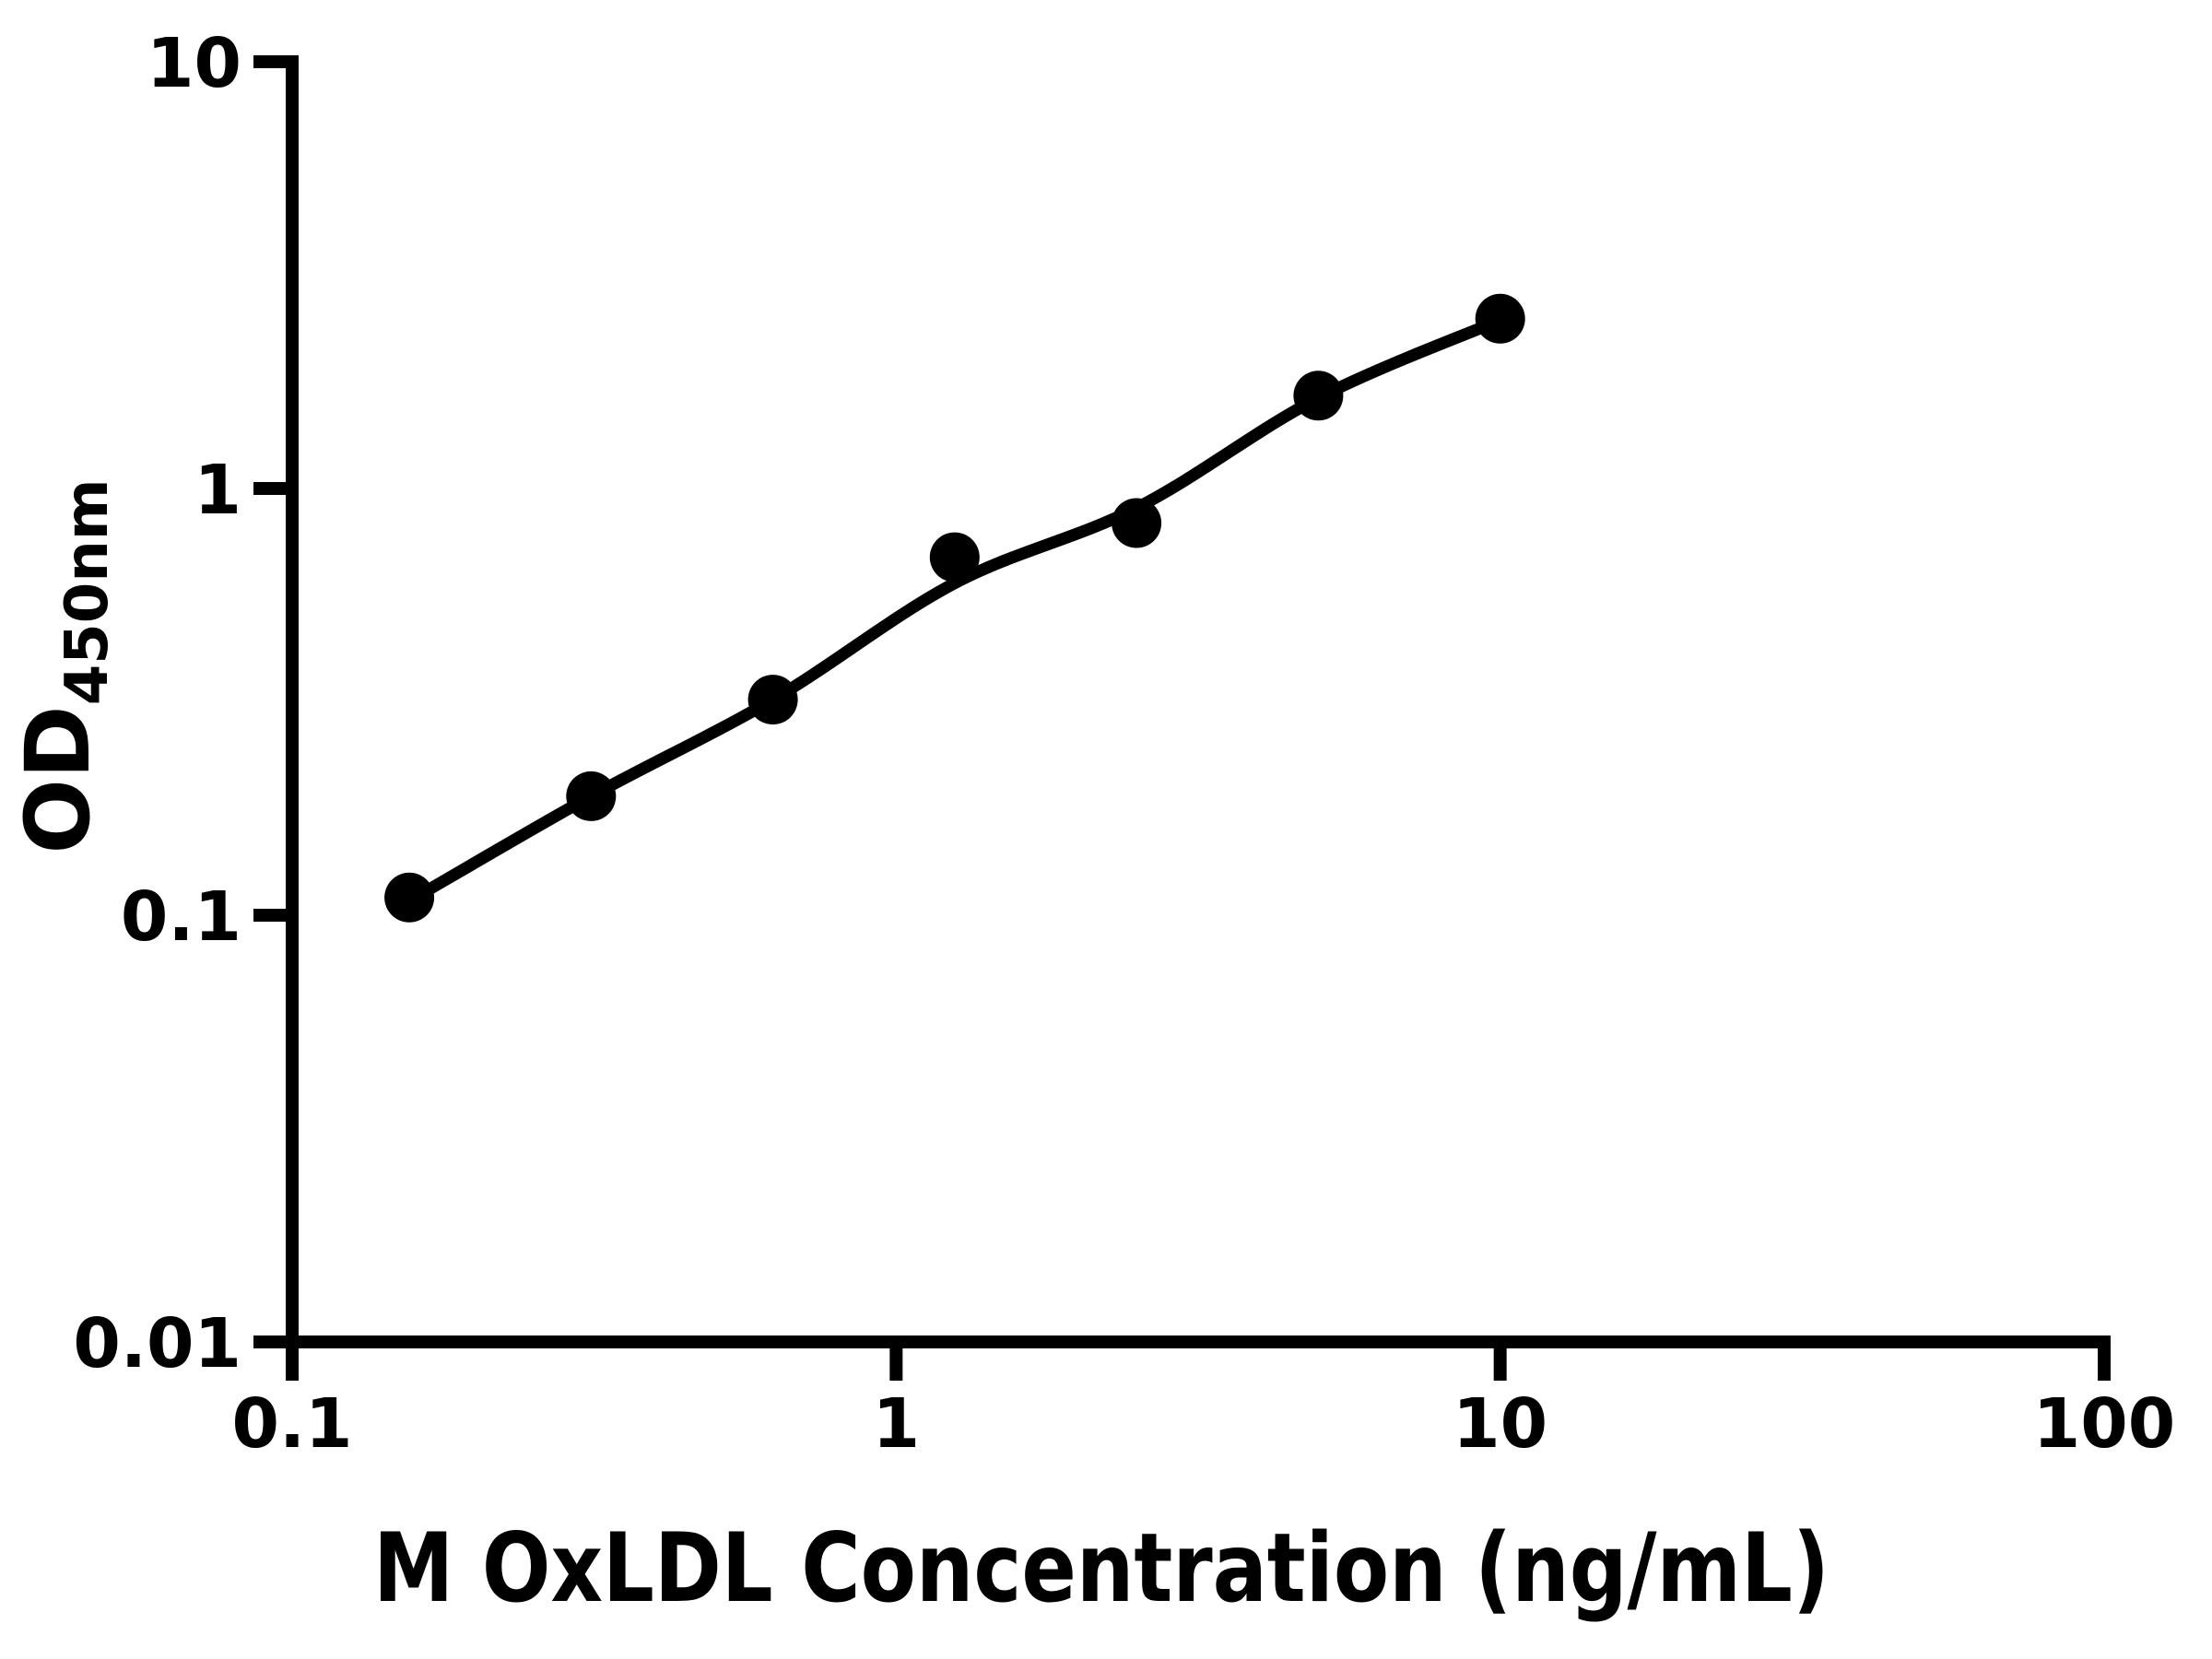  I want to click on y-tick-label: 0.01, so click(157, 1343).